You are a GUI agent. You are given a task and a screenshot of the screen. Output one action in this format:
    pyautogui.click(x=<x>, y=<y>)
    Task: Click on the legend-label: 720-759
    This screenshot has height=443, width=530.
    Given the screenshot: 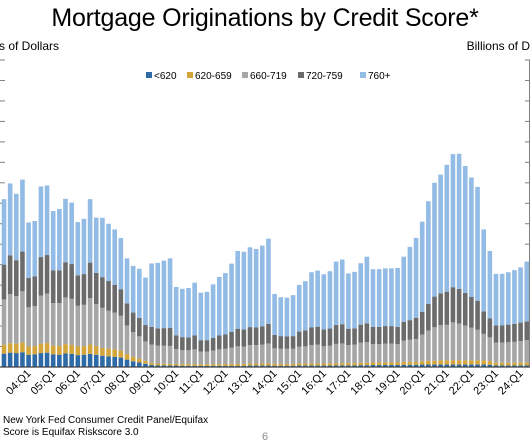 What is the action you would take?
    pyautogui.click(x=324, y=76)
    